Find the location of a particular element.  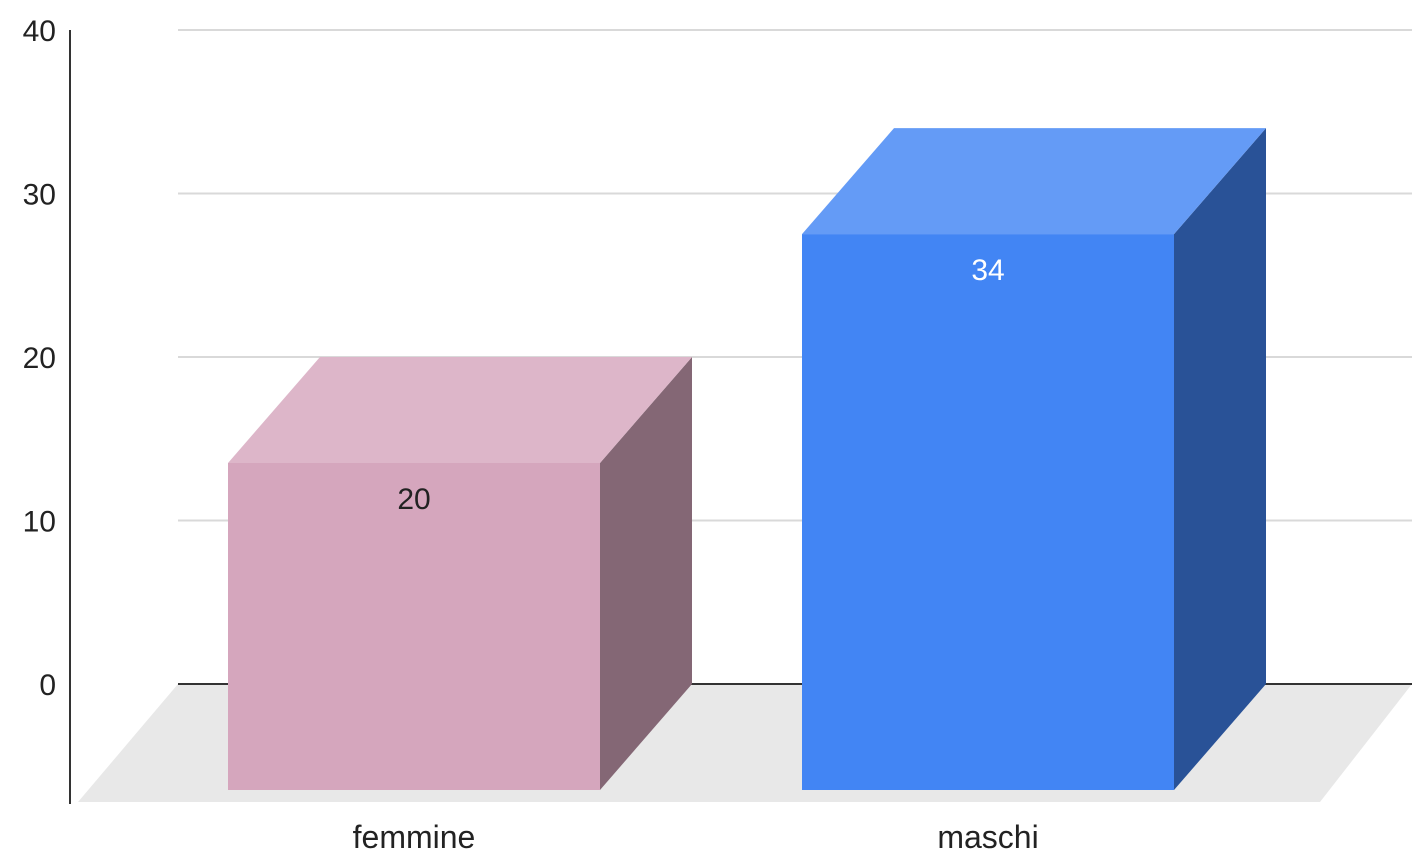

bar-front-face is located at coordinates (414, 626).